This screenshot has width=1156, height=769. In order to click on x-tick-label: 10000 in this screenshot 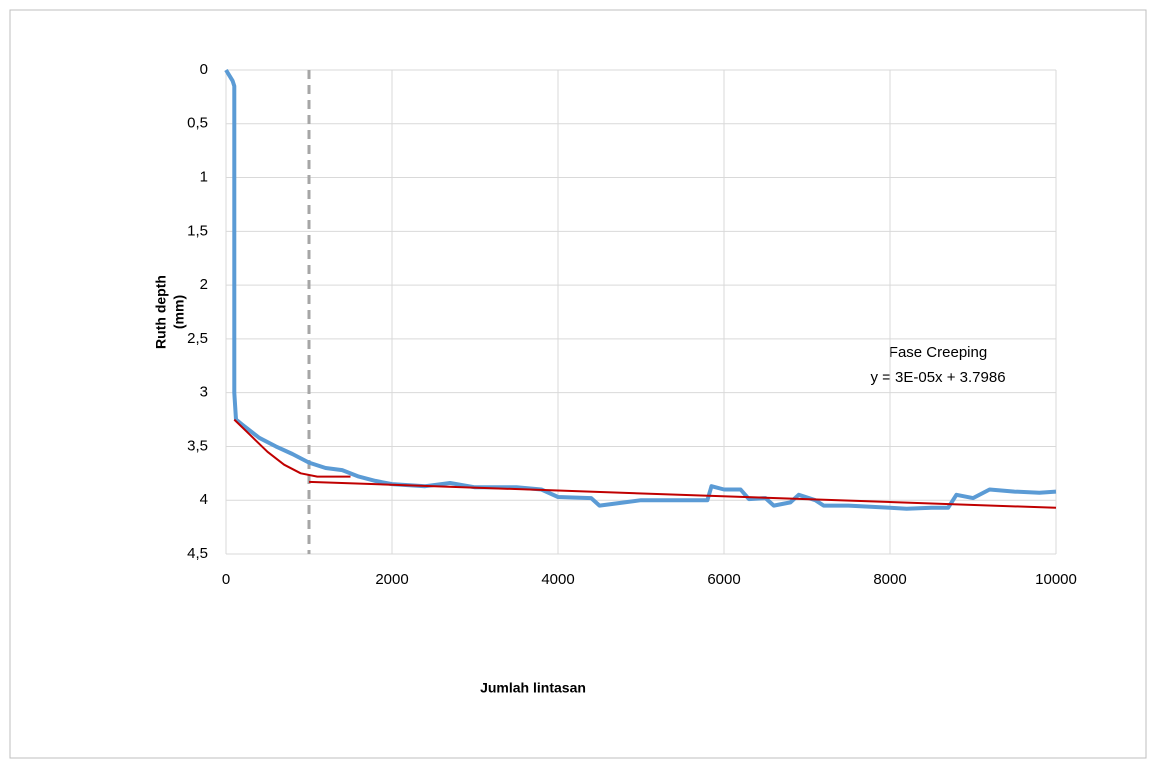, I will do `click(1056, 579)`.